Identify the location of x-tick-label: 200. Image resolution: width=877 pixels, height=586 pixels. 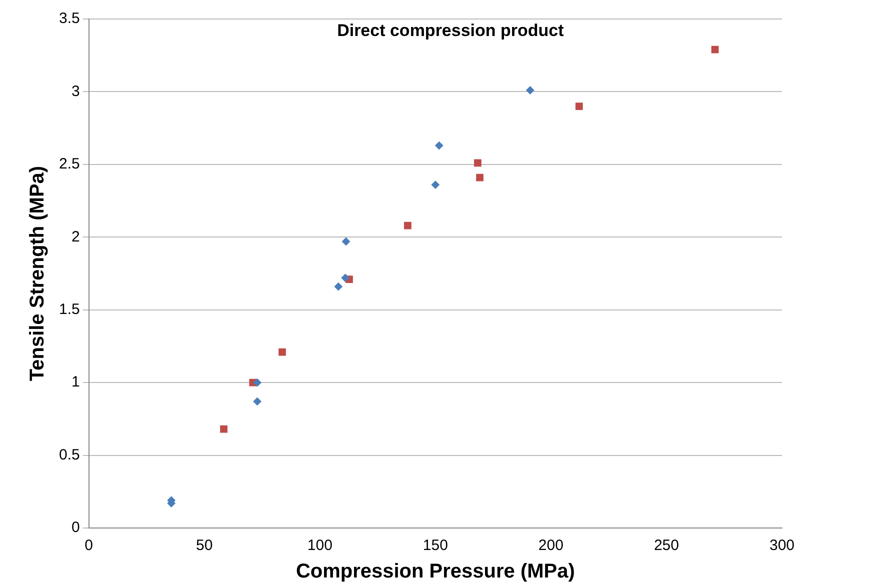
(551, 545).